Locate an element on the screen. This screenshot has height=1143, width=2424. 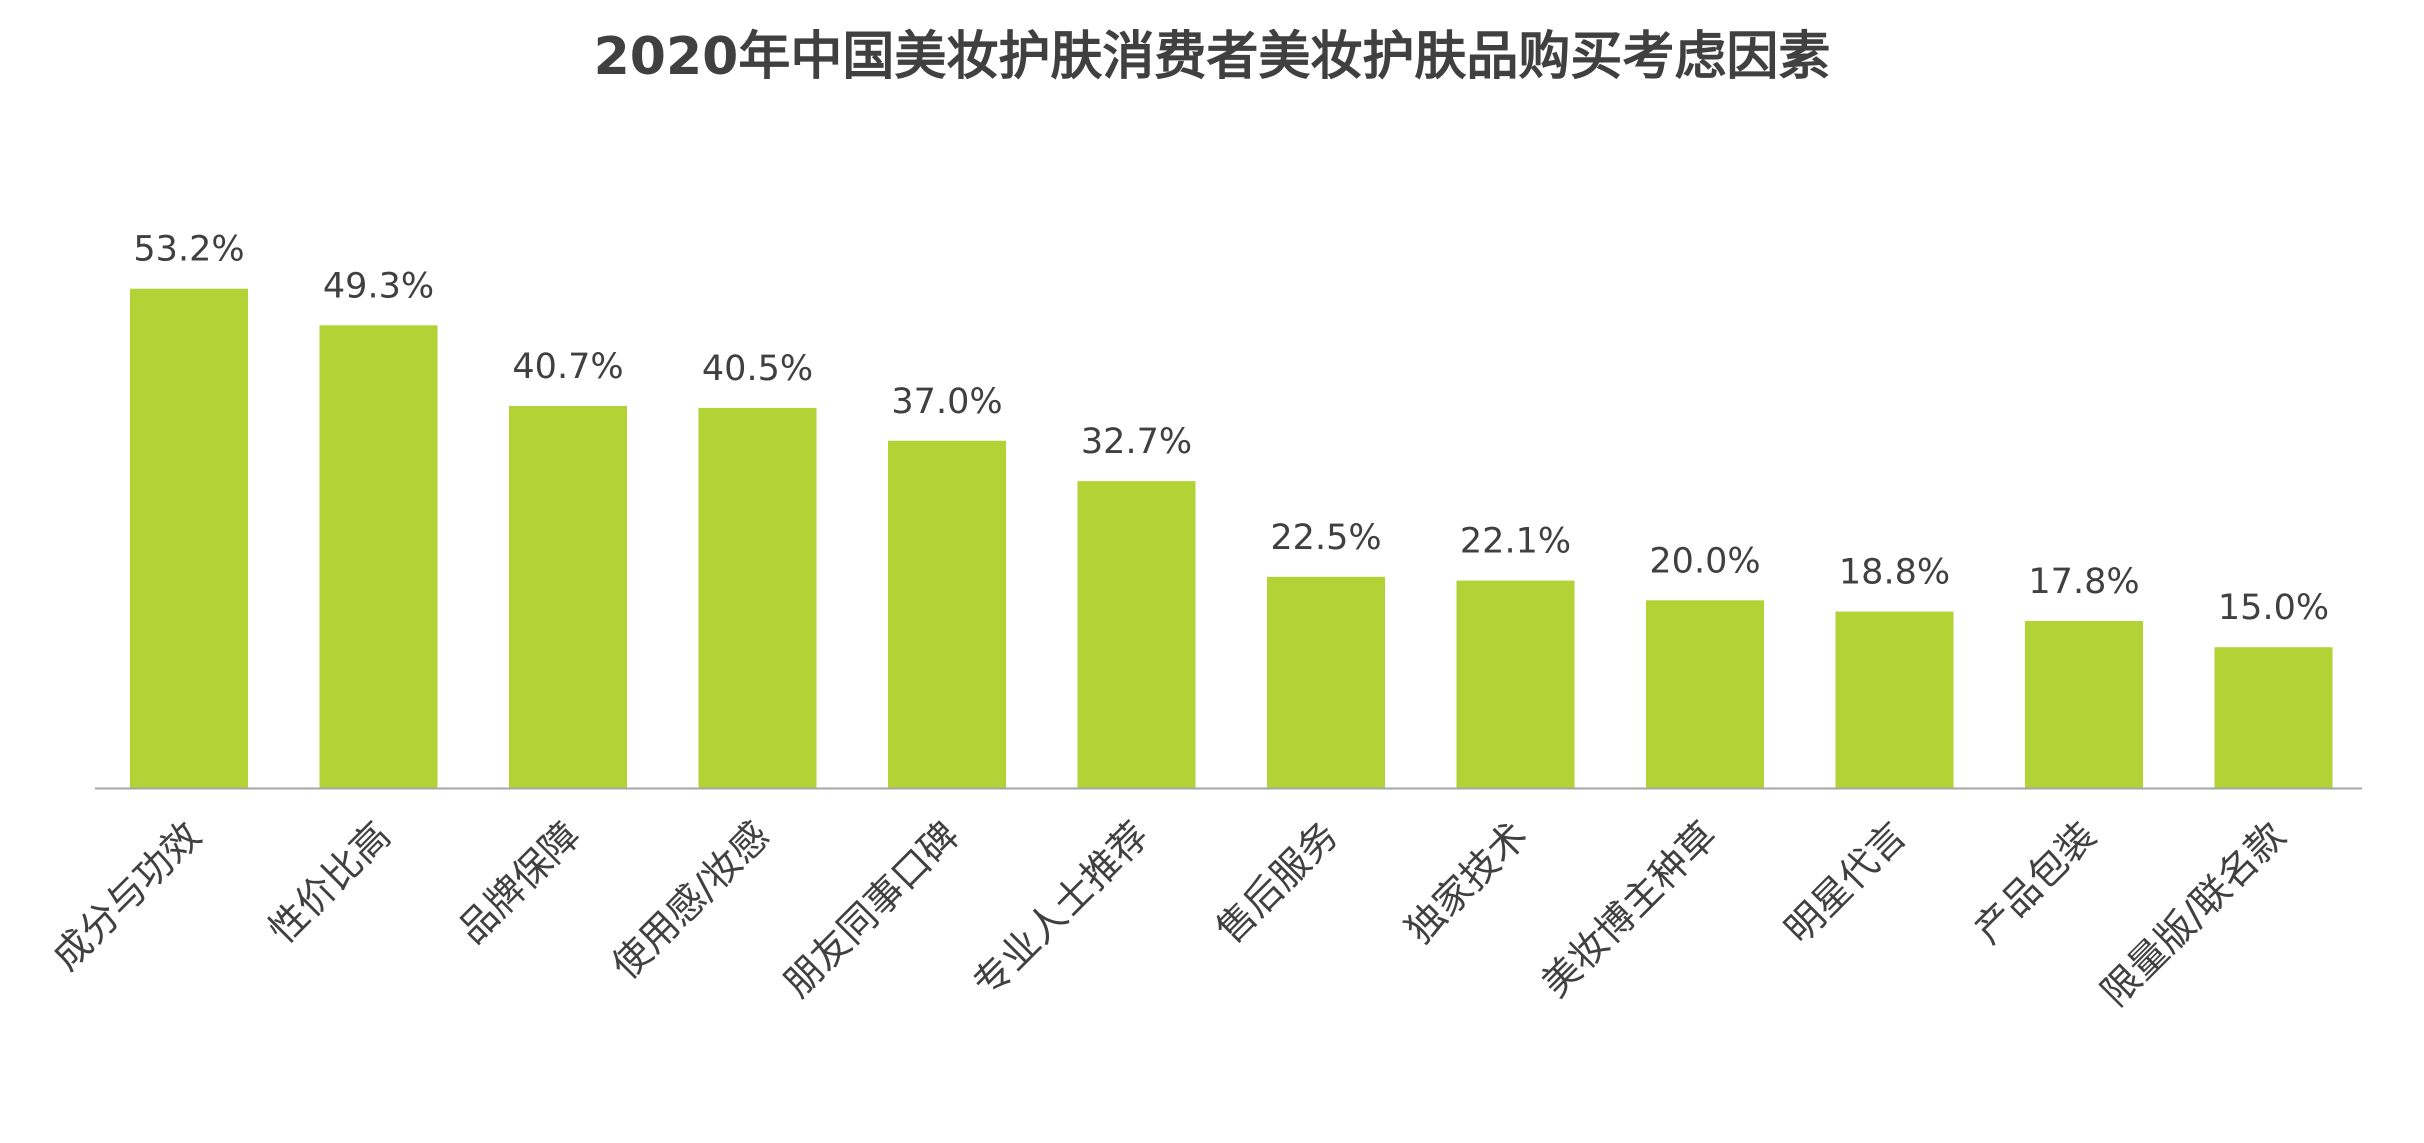
category-tick-label: 独家技术 is located at coordinates (1466, 882).